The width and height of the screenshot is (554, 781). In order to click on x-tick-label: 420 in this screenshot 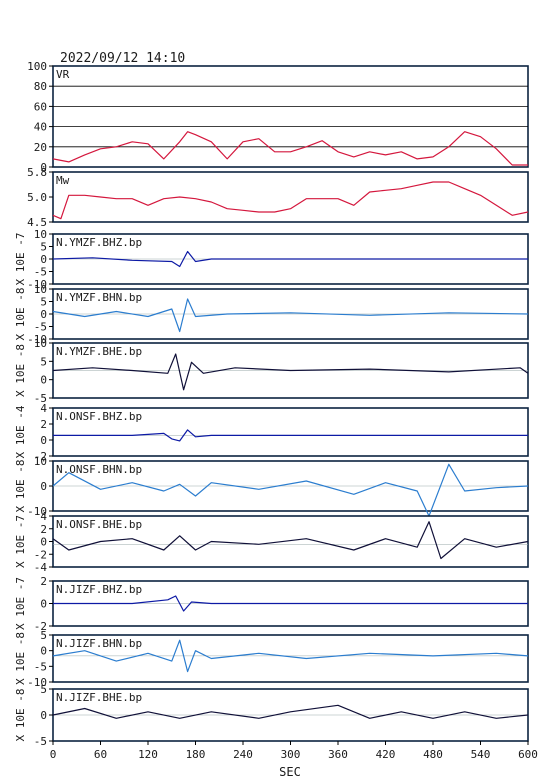, I will do `click(386, 754)`.